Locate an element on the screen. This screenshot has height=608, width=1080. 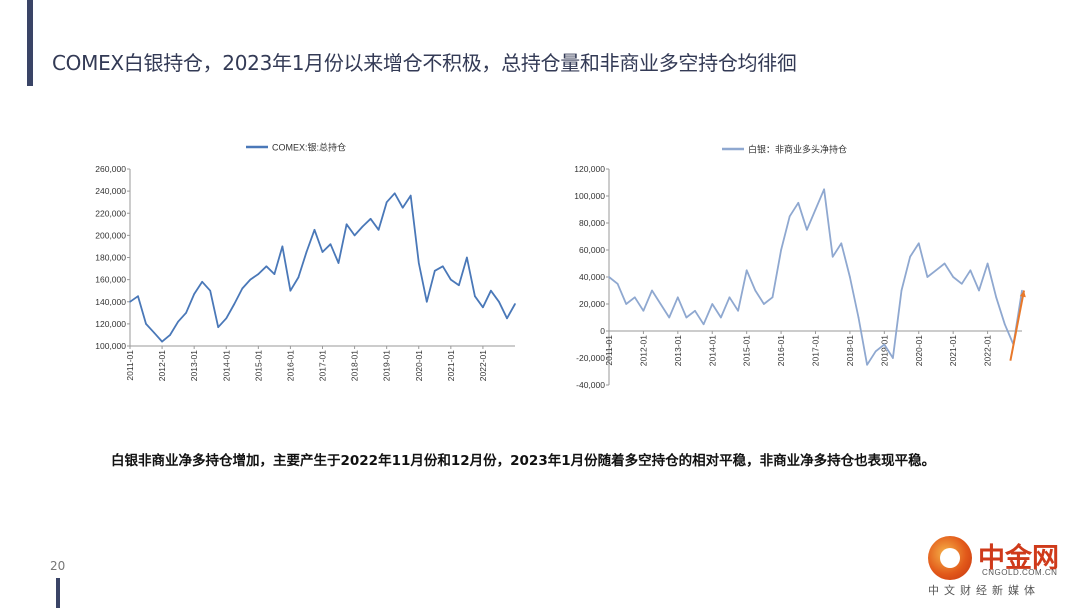
y-tick-label: -20,000 is located at coordinates (590, 358).